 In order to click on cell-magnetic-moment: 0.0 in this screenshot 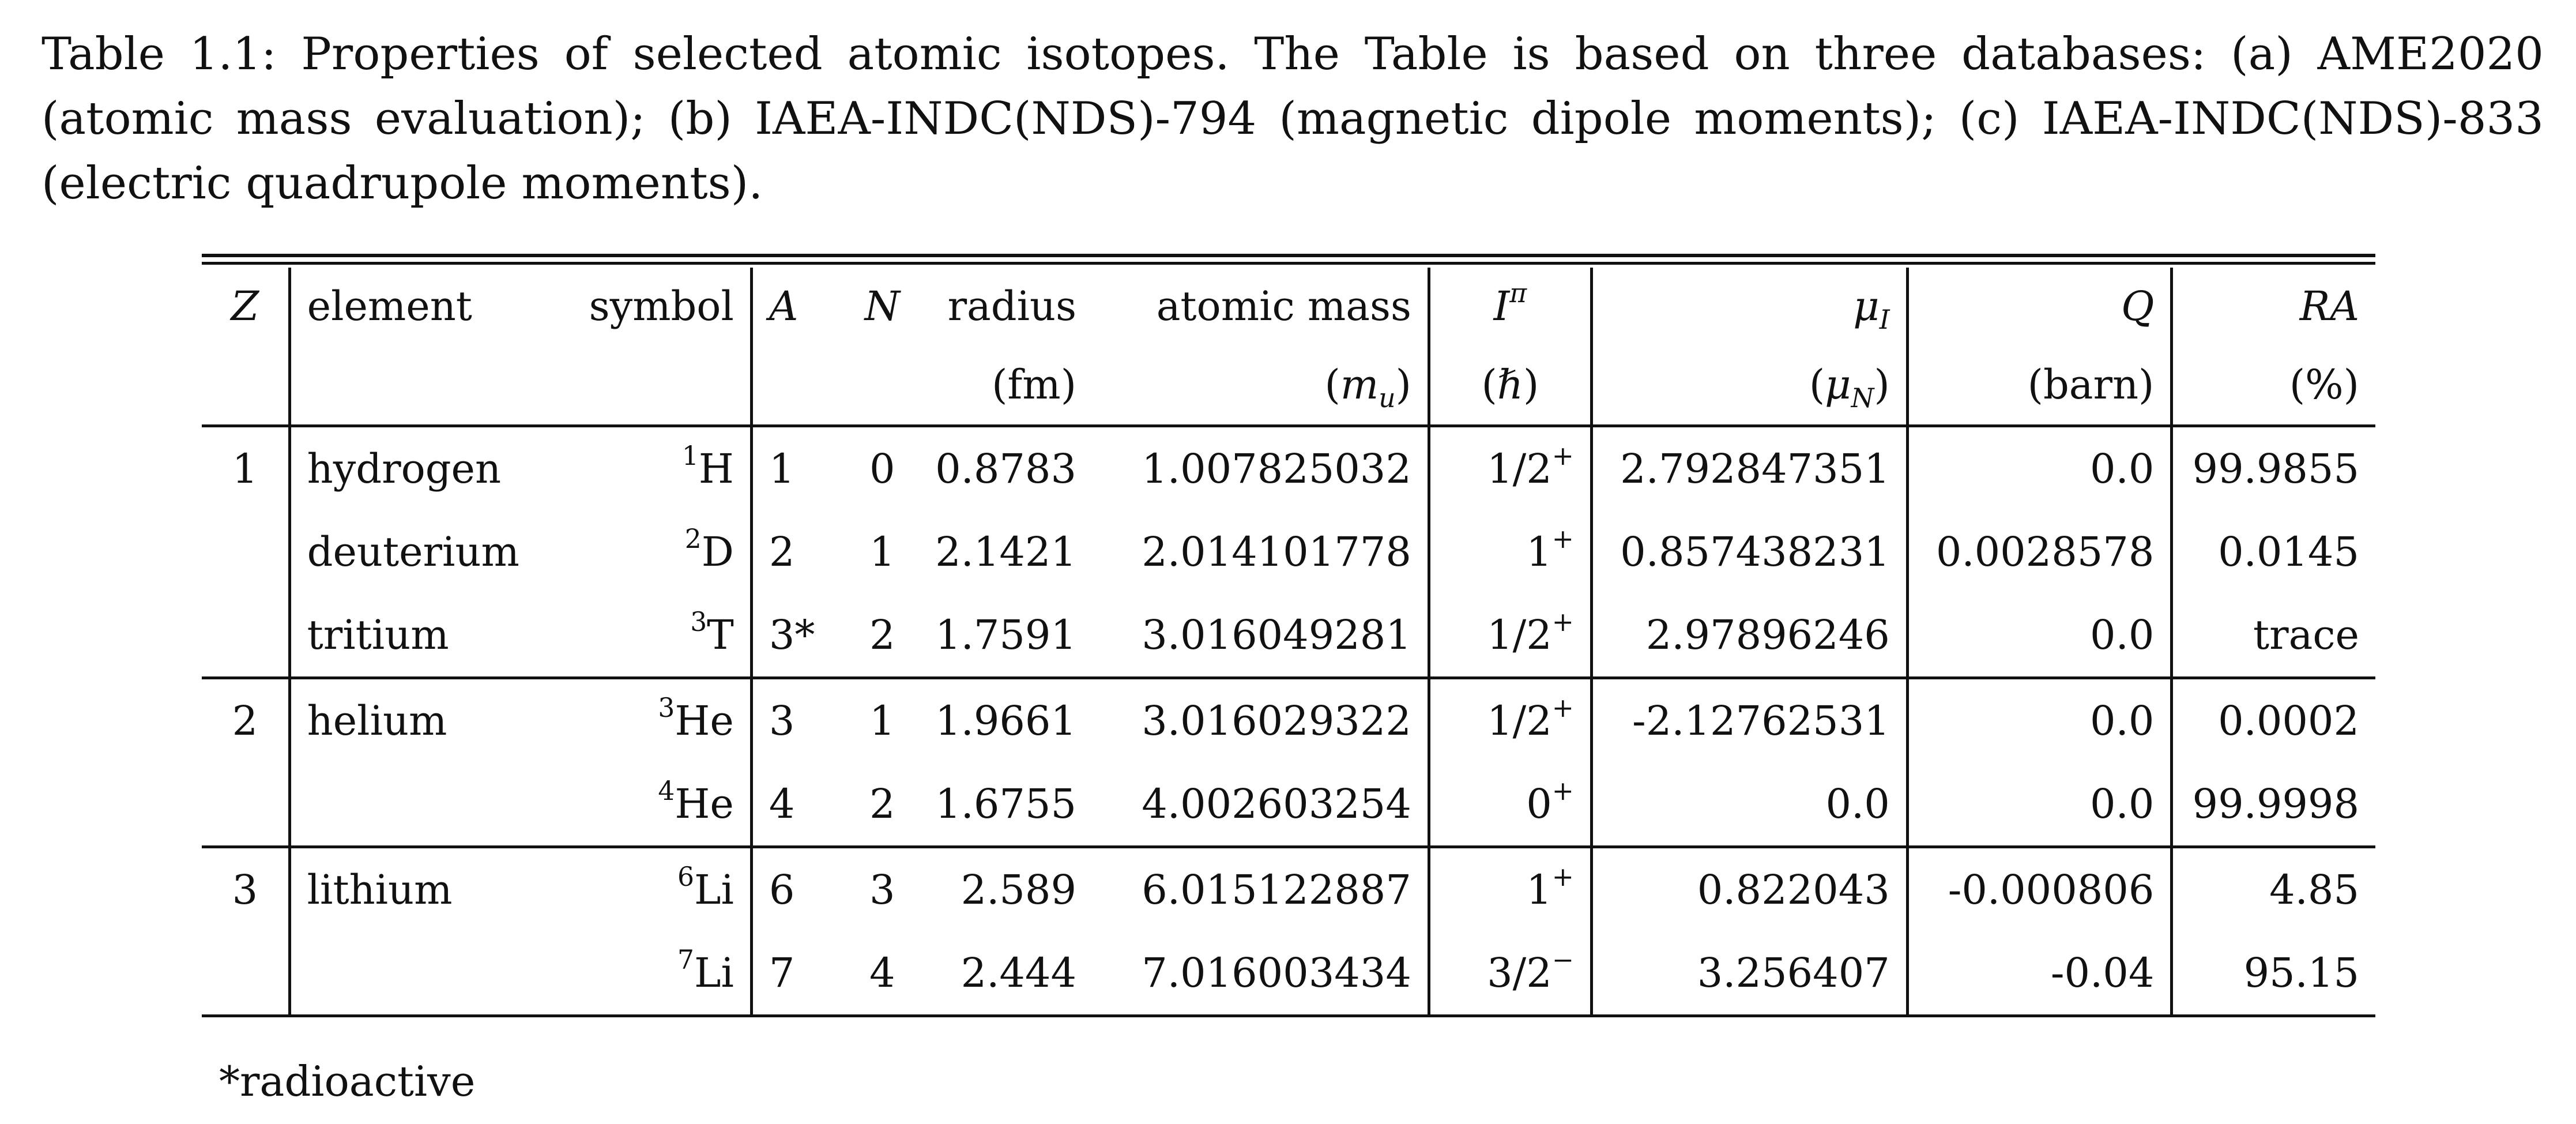, I will do `click(1749, 804)`.